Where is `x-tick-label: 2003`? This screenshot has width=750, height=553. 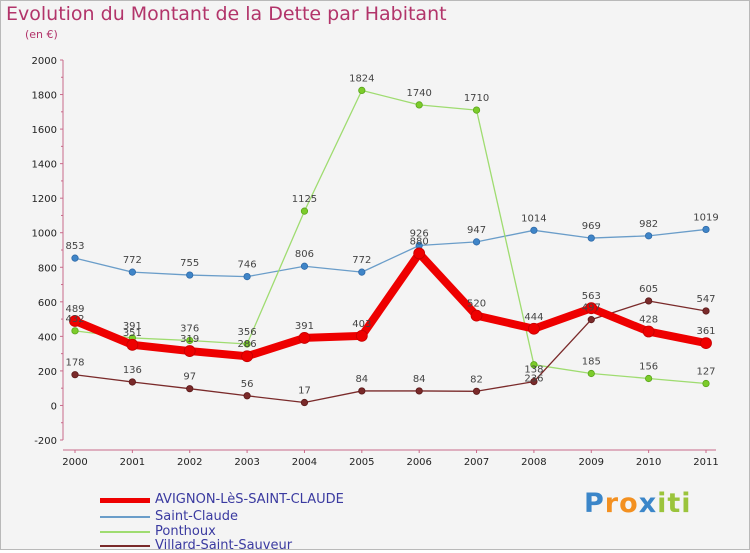
x-tick-label: 2003 is located at coordinates (246, 462).